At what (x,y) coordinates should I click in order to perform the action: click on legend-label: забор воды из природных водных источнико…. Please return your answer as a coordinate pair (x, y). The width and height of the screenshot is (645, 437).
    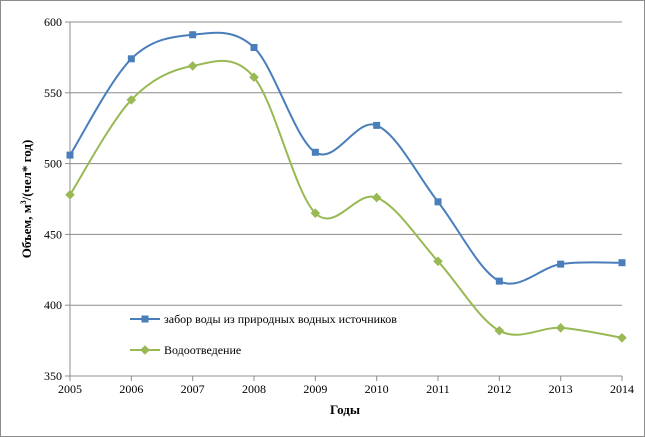
    Looking at the image, I should click on (280, 319).